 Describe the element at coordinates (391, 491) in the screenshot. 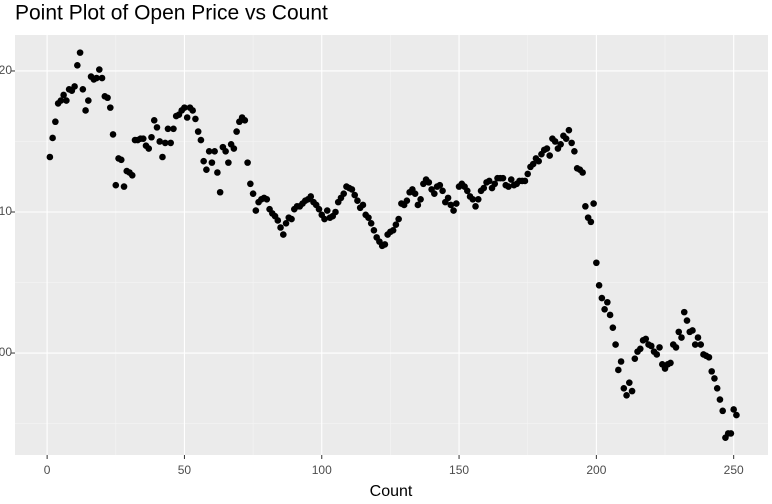

I see `x-axis-title: Count` at that location.